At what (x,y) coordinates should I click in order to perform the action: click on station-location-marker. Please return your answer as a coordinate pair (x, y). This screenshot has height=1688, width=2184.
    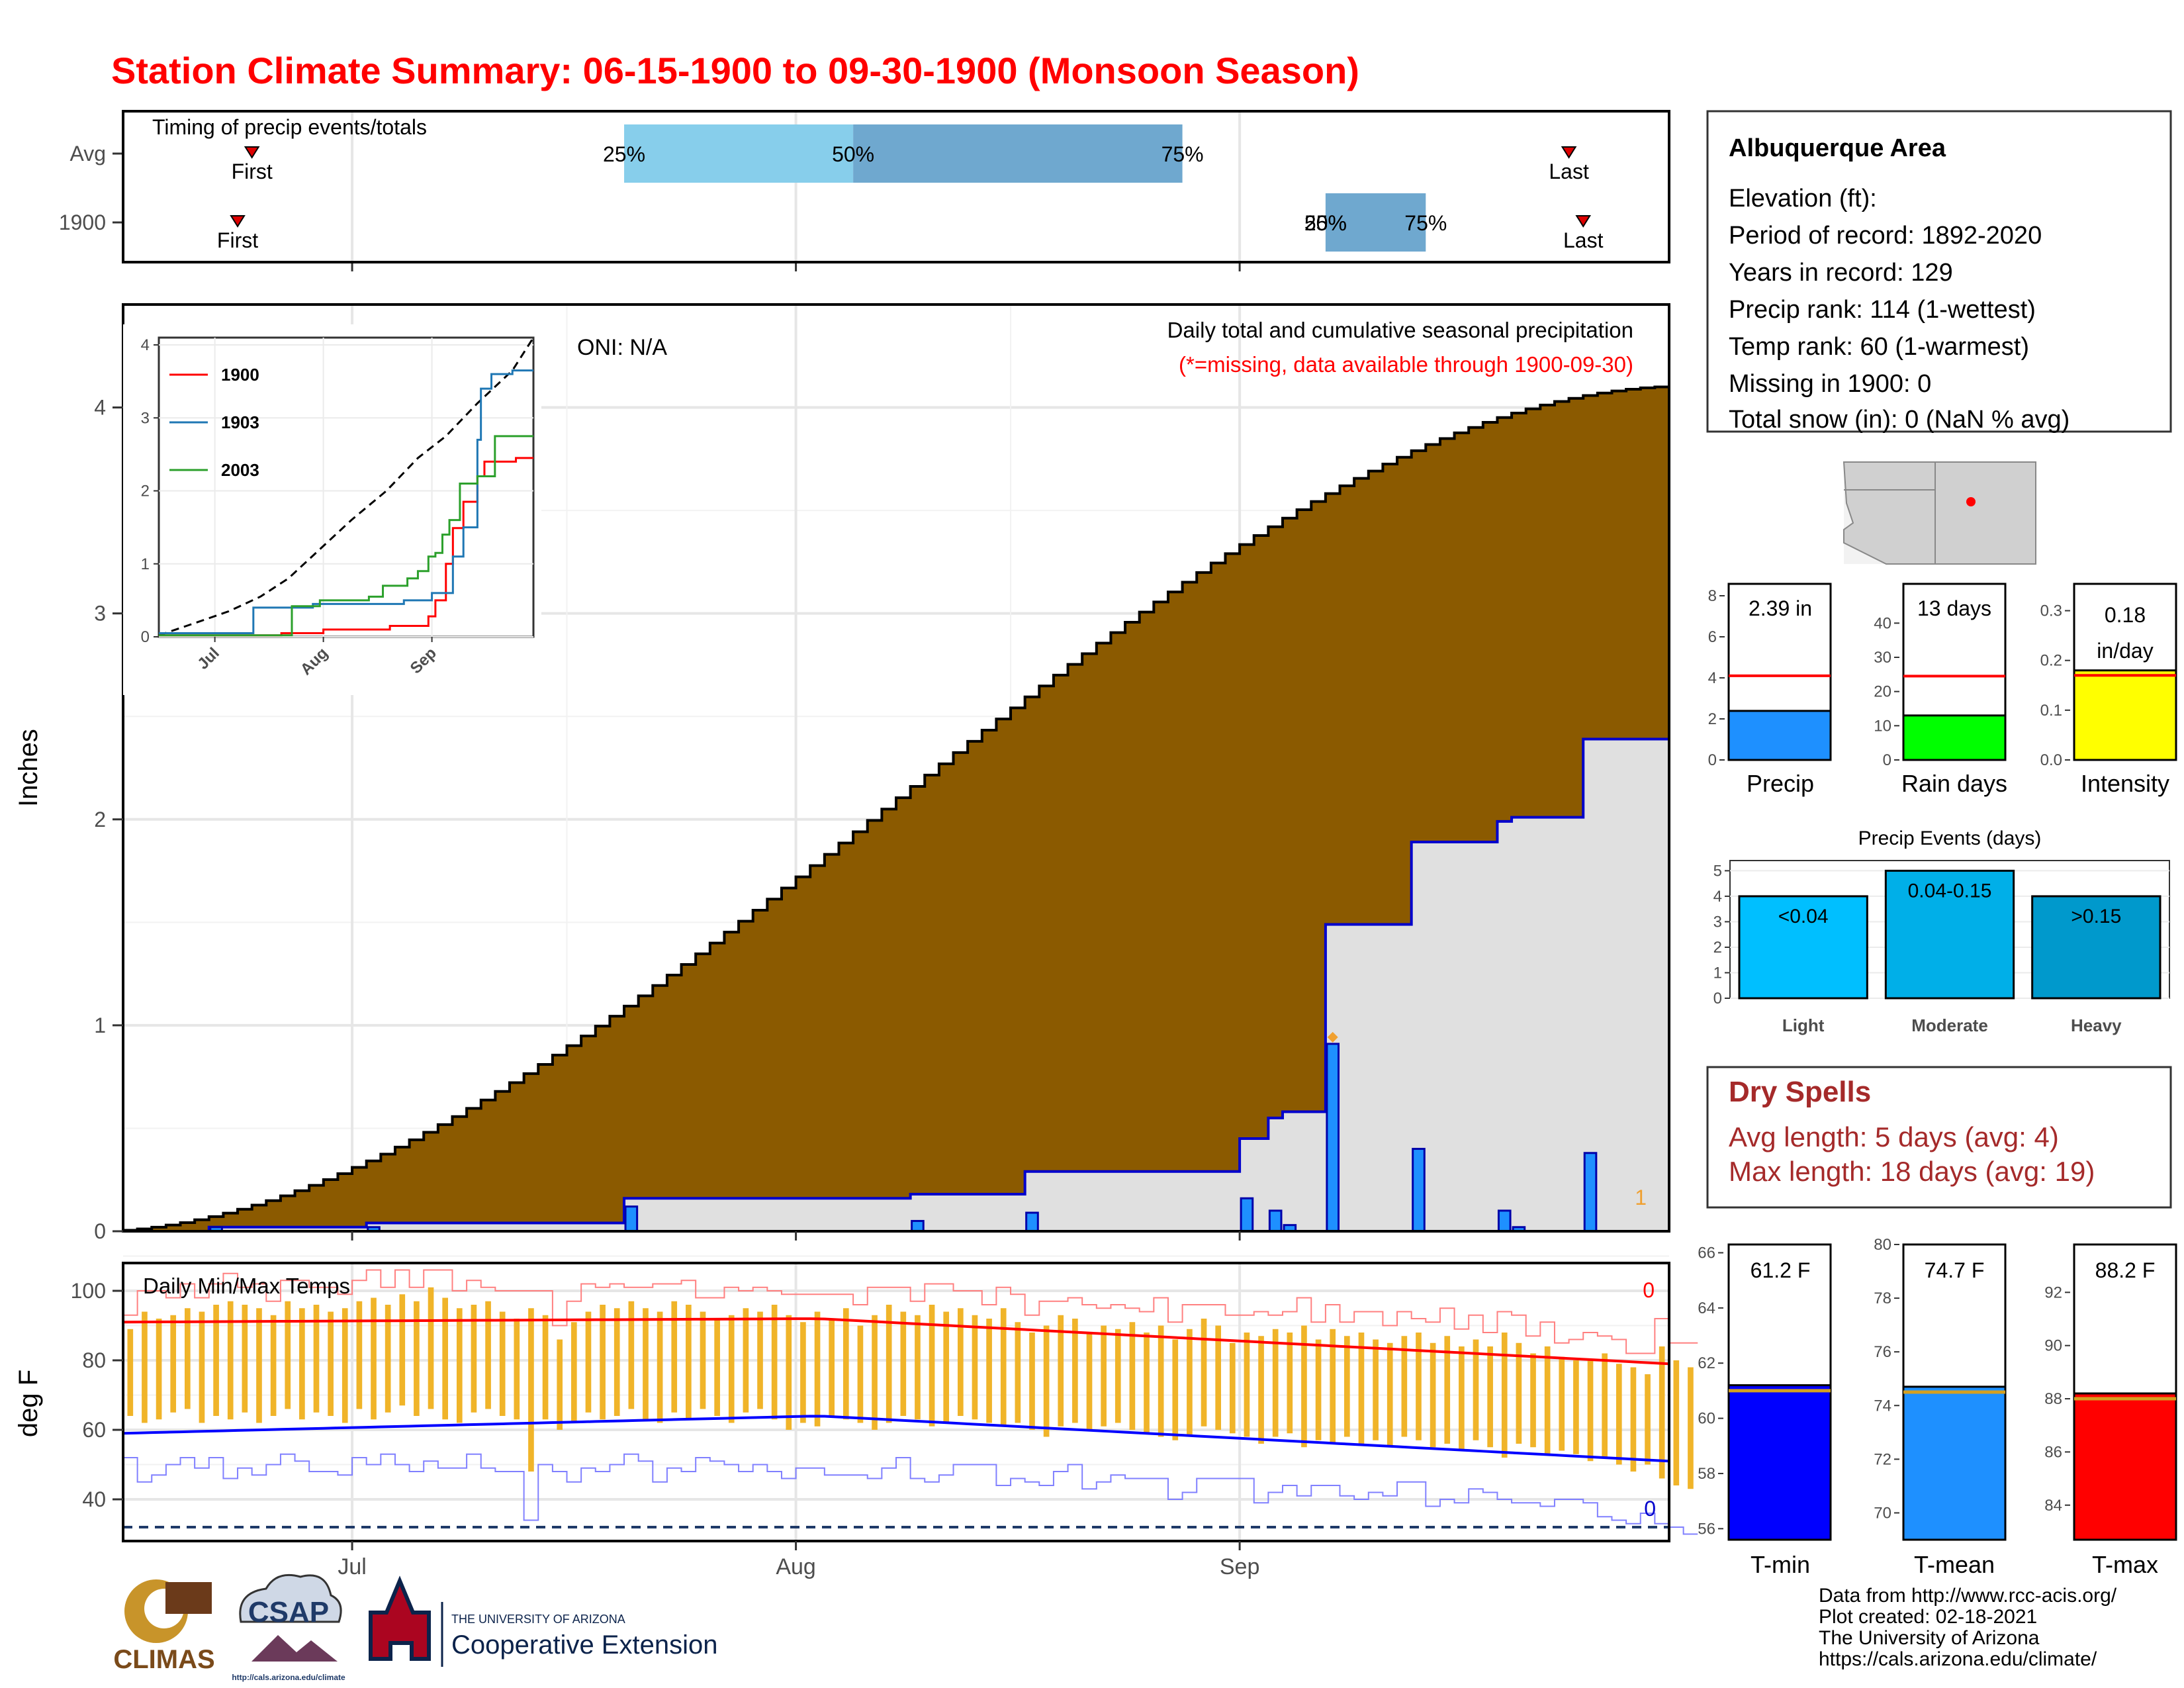
    Looking at the image, I should click on (1971, 501).